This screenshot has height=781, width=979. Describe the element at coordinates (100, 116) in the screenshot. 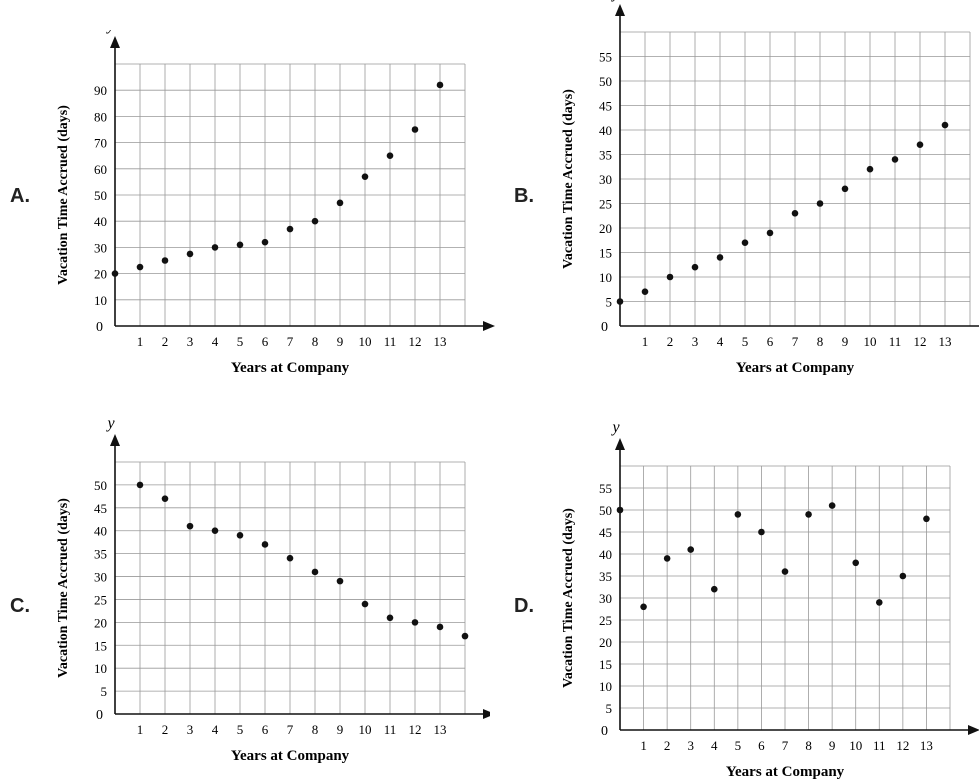

I see `y-tick-label: 80` at that location.